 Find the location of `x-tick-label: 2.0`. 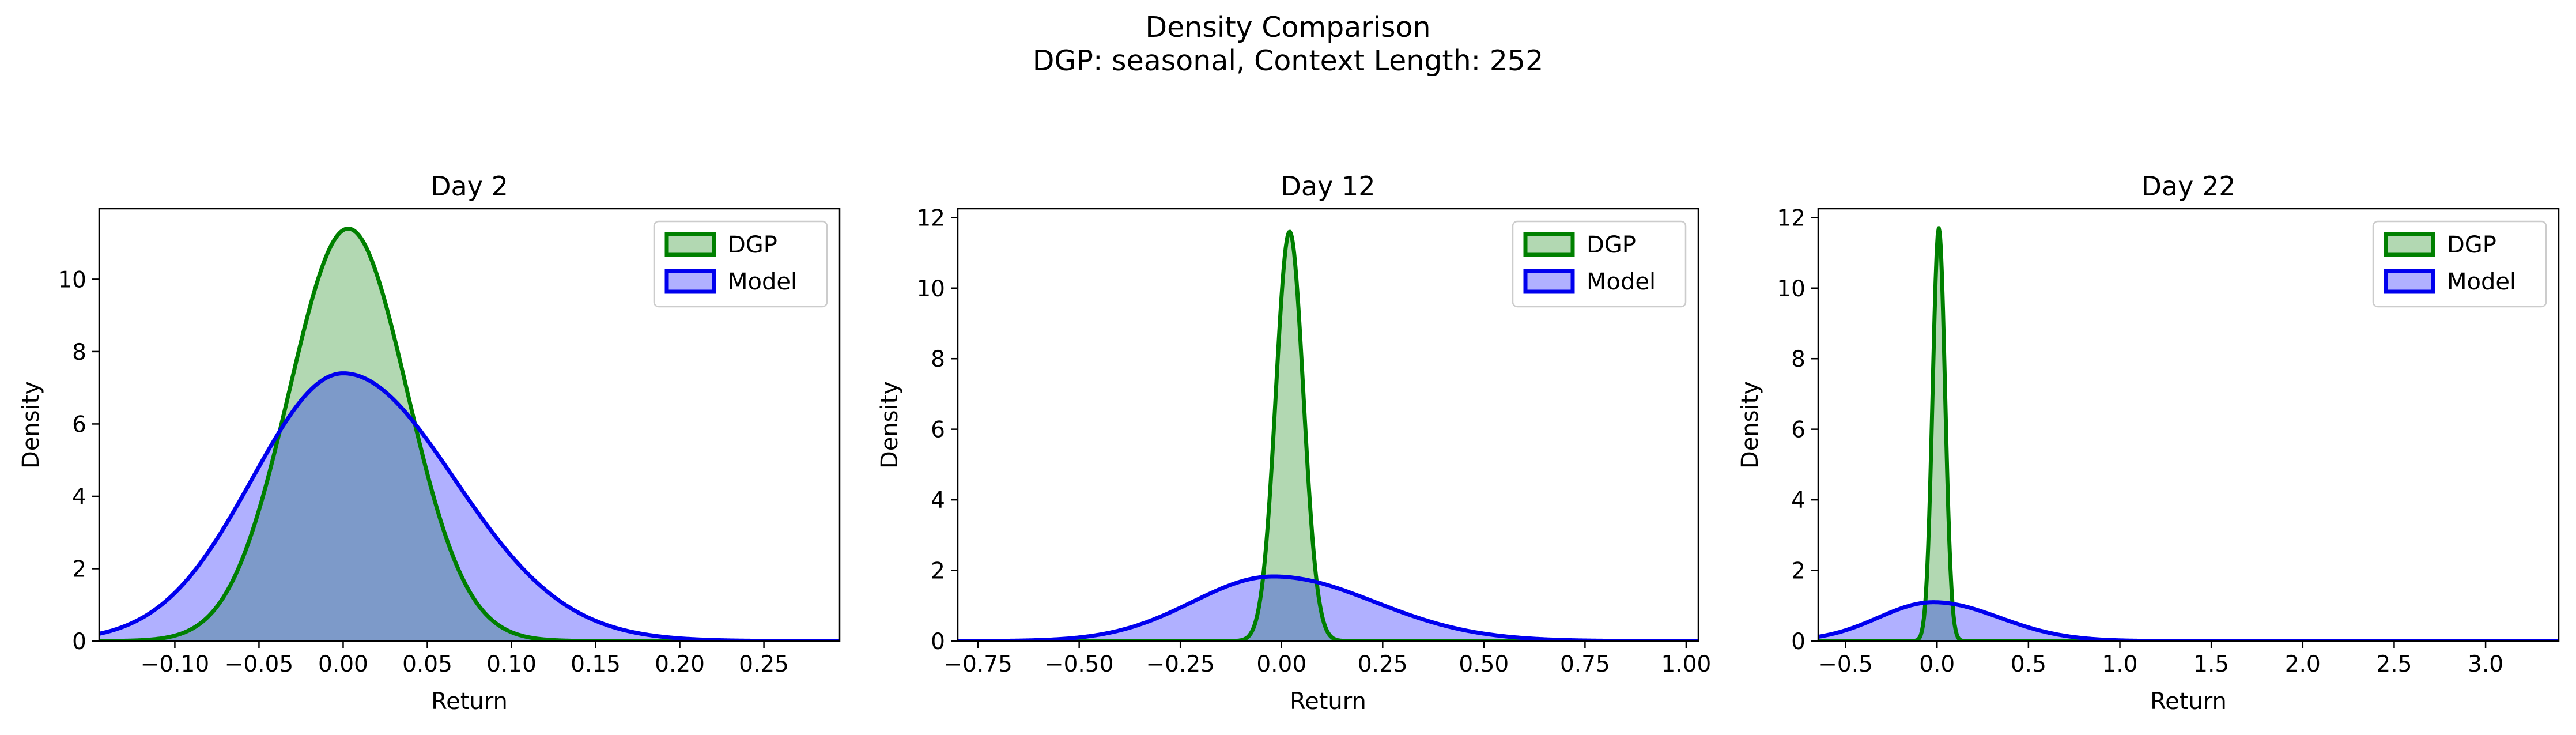

x-tick-label: 2.0 is located at coordinates (2303, 664).